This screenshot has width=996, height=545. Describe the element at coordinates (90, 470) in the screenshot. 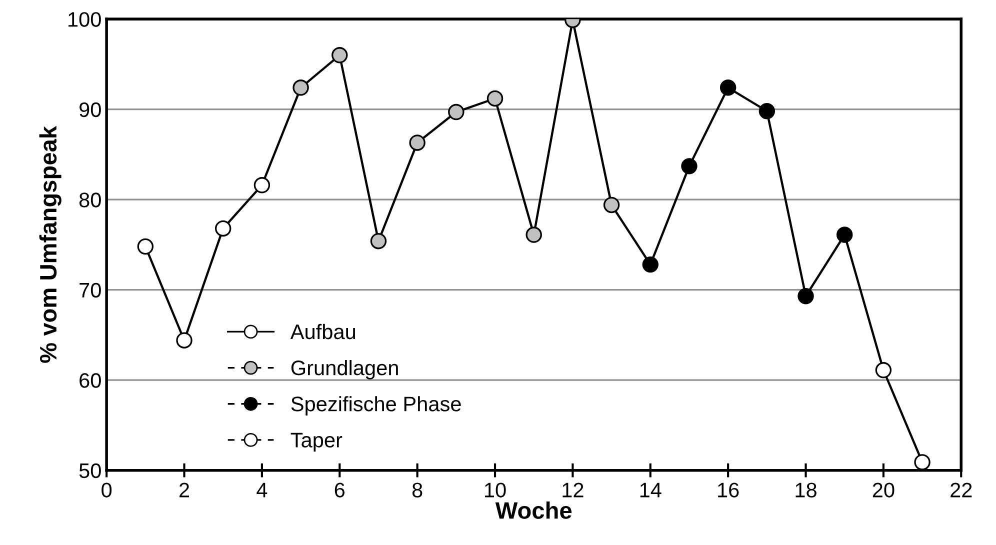

I see `y-tick-label: 50` at that location.